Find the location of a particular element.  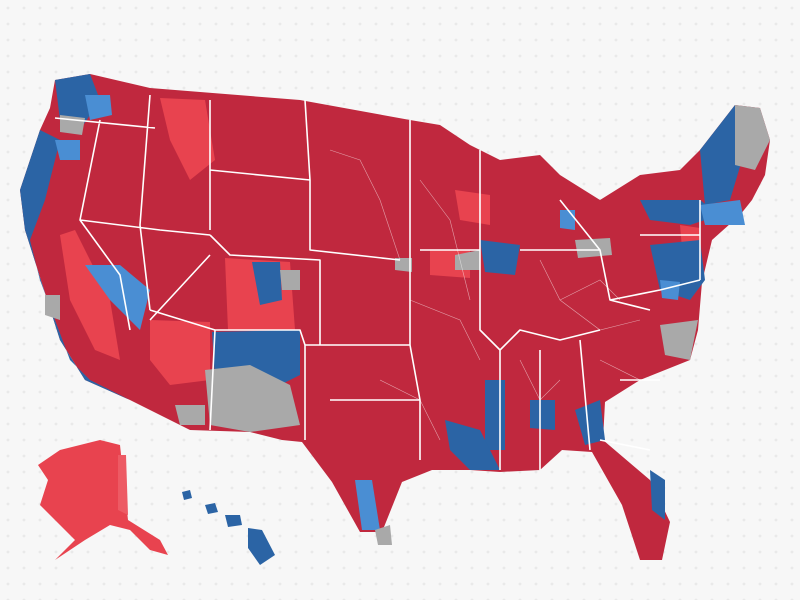

alaska is located at coordinates (103, 500).